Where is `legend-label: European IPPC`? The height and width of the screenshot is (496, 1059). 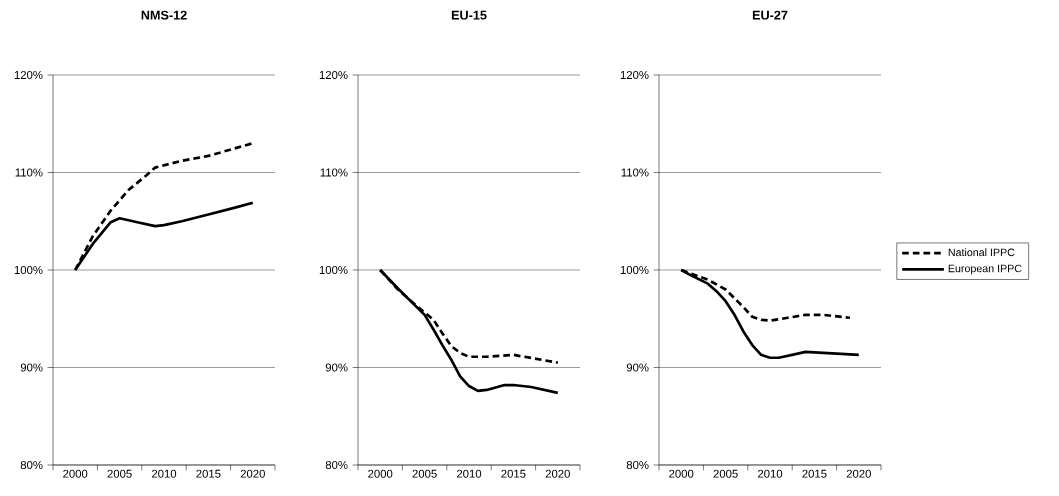
legend-label: European IPPC is located at coordinates (985, 269).